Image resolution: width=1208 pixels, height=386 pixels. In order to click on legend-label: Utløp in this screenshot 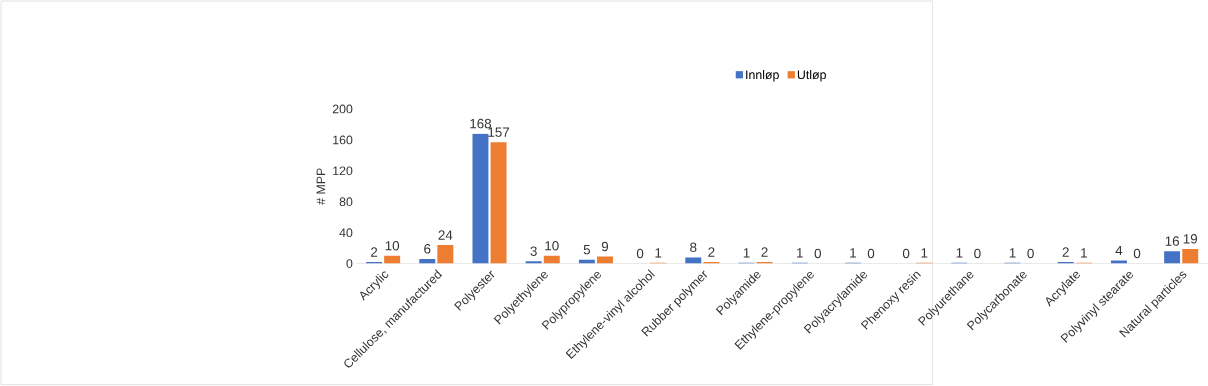, I will do `click(811, 76)`.